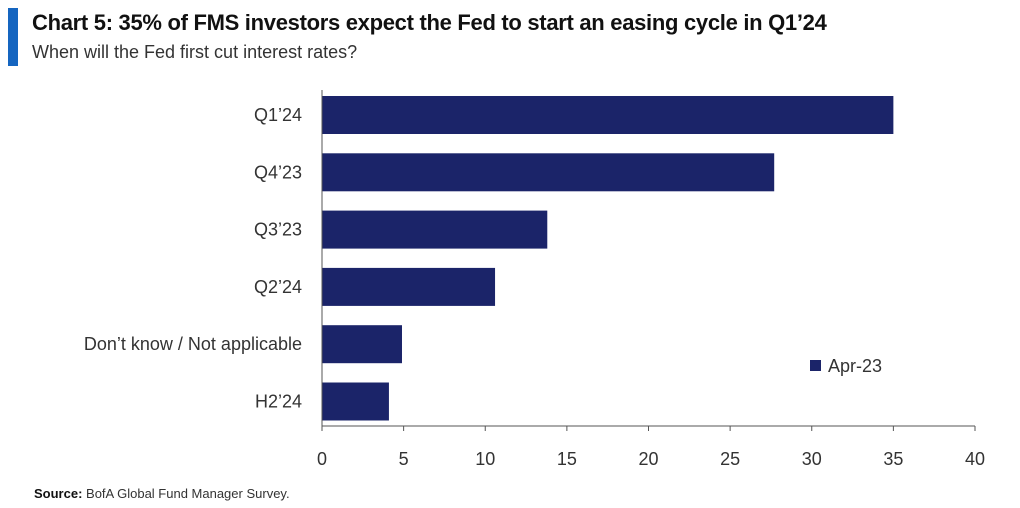 The width and height of the screenshot is (1020, 508). I want to click on category-label: Q4’23, so click(278, 172).